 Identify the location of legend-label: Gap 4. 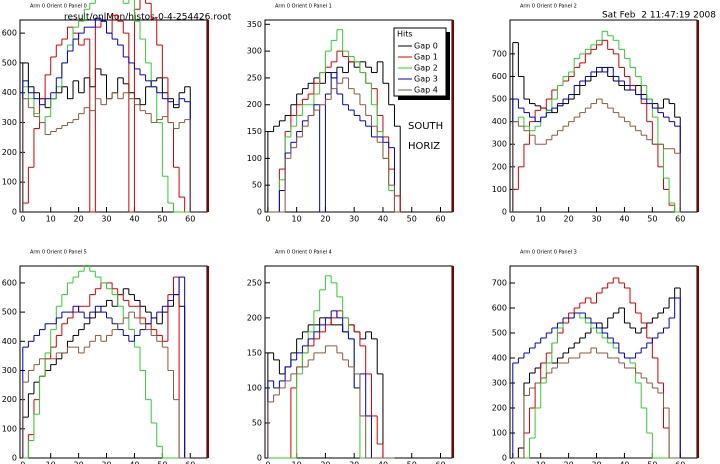
(426, 90).